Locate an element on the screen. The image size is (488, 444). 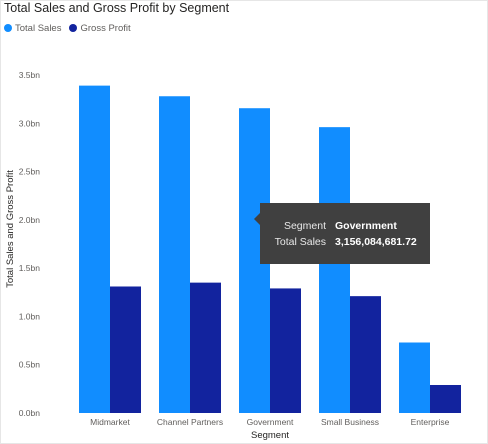
y-tick-label: 0.0bn is located at coordinates (30, 413).